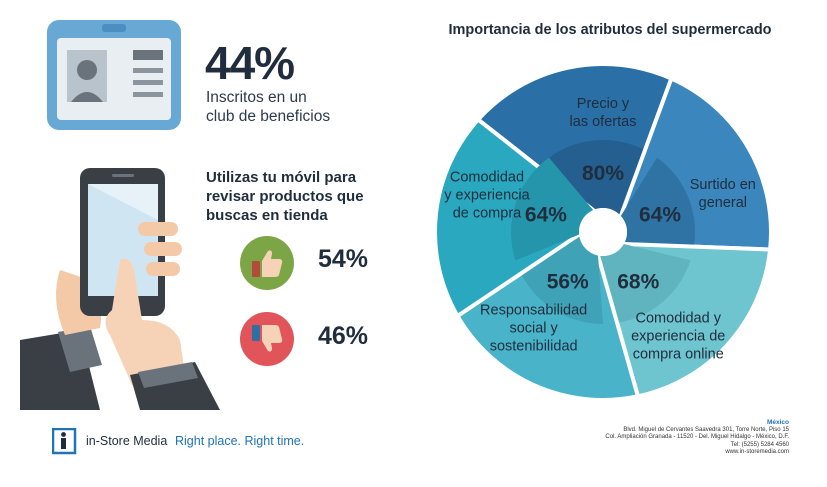 The height and width of the screenshot is (487, 827). What do you see at coordinates (127, 441) in the screenshot?
I see `brand-name: in-Store Media` at bounding box center [127, 441].